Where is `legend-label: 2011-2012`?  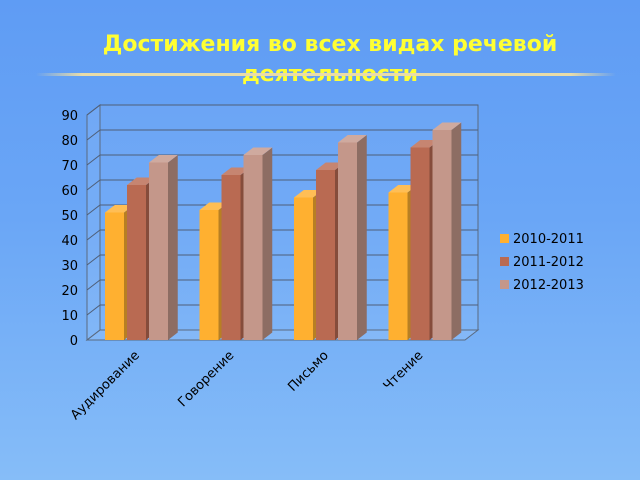 legend-label: 2011-2012 is located at coordinates (548, 262).